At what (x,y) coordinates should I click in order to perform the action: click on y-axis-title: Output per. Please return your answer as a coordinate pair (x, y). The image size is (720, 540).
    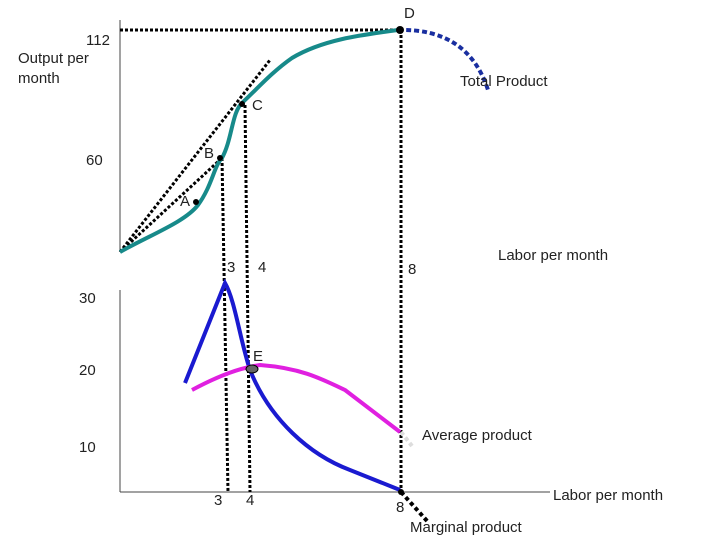
    Looking at the image, I should click on (53, 58).